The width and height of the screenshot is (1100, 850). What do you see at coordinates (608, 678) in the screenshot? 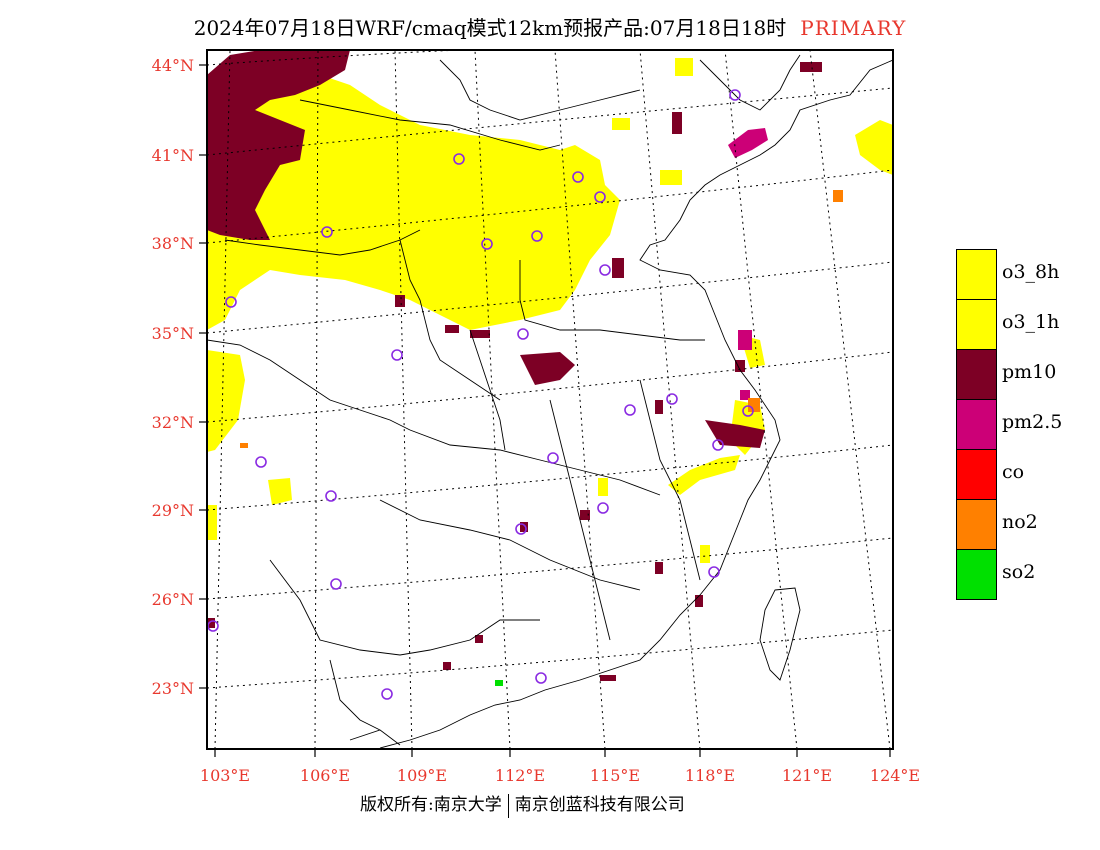
I see `pm10-patch-i` at bounding box center [608, 678].